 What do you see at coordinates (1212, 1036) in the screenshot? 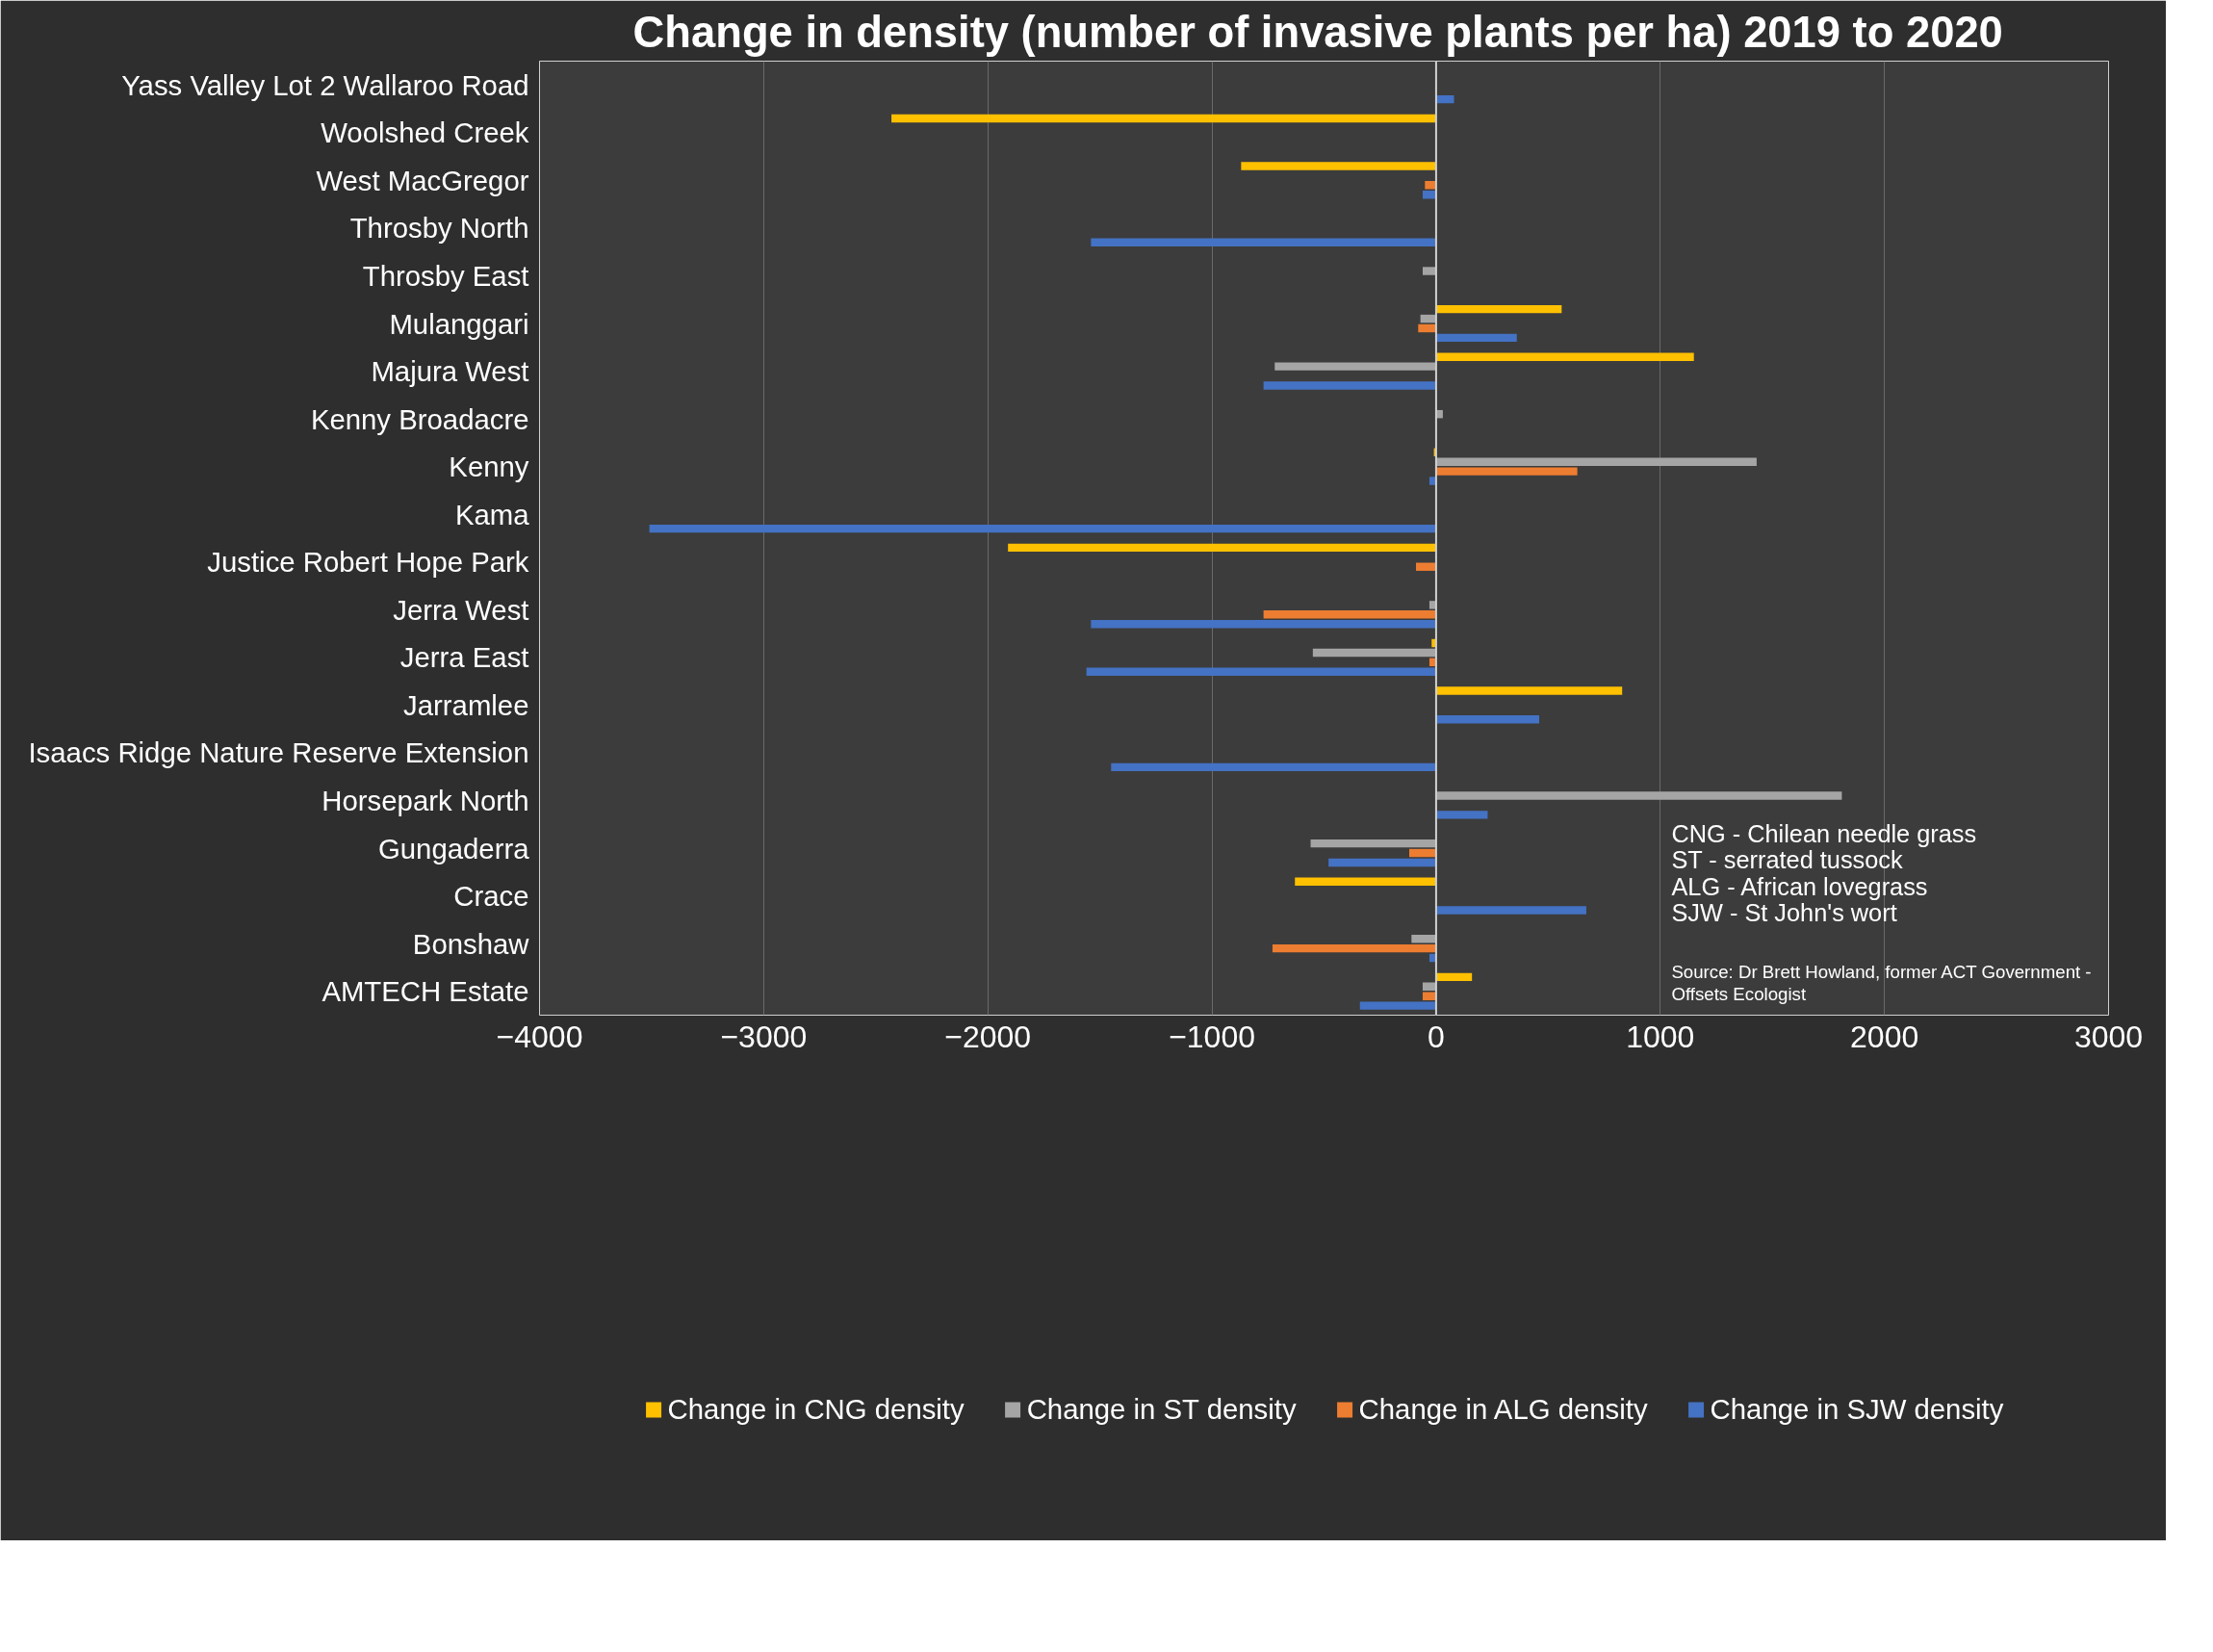
I see `x-tick-label: −1000` at bounding box center [1212, 1036].